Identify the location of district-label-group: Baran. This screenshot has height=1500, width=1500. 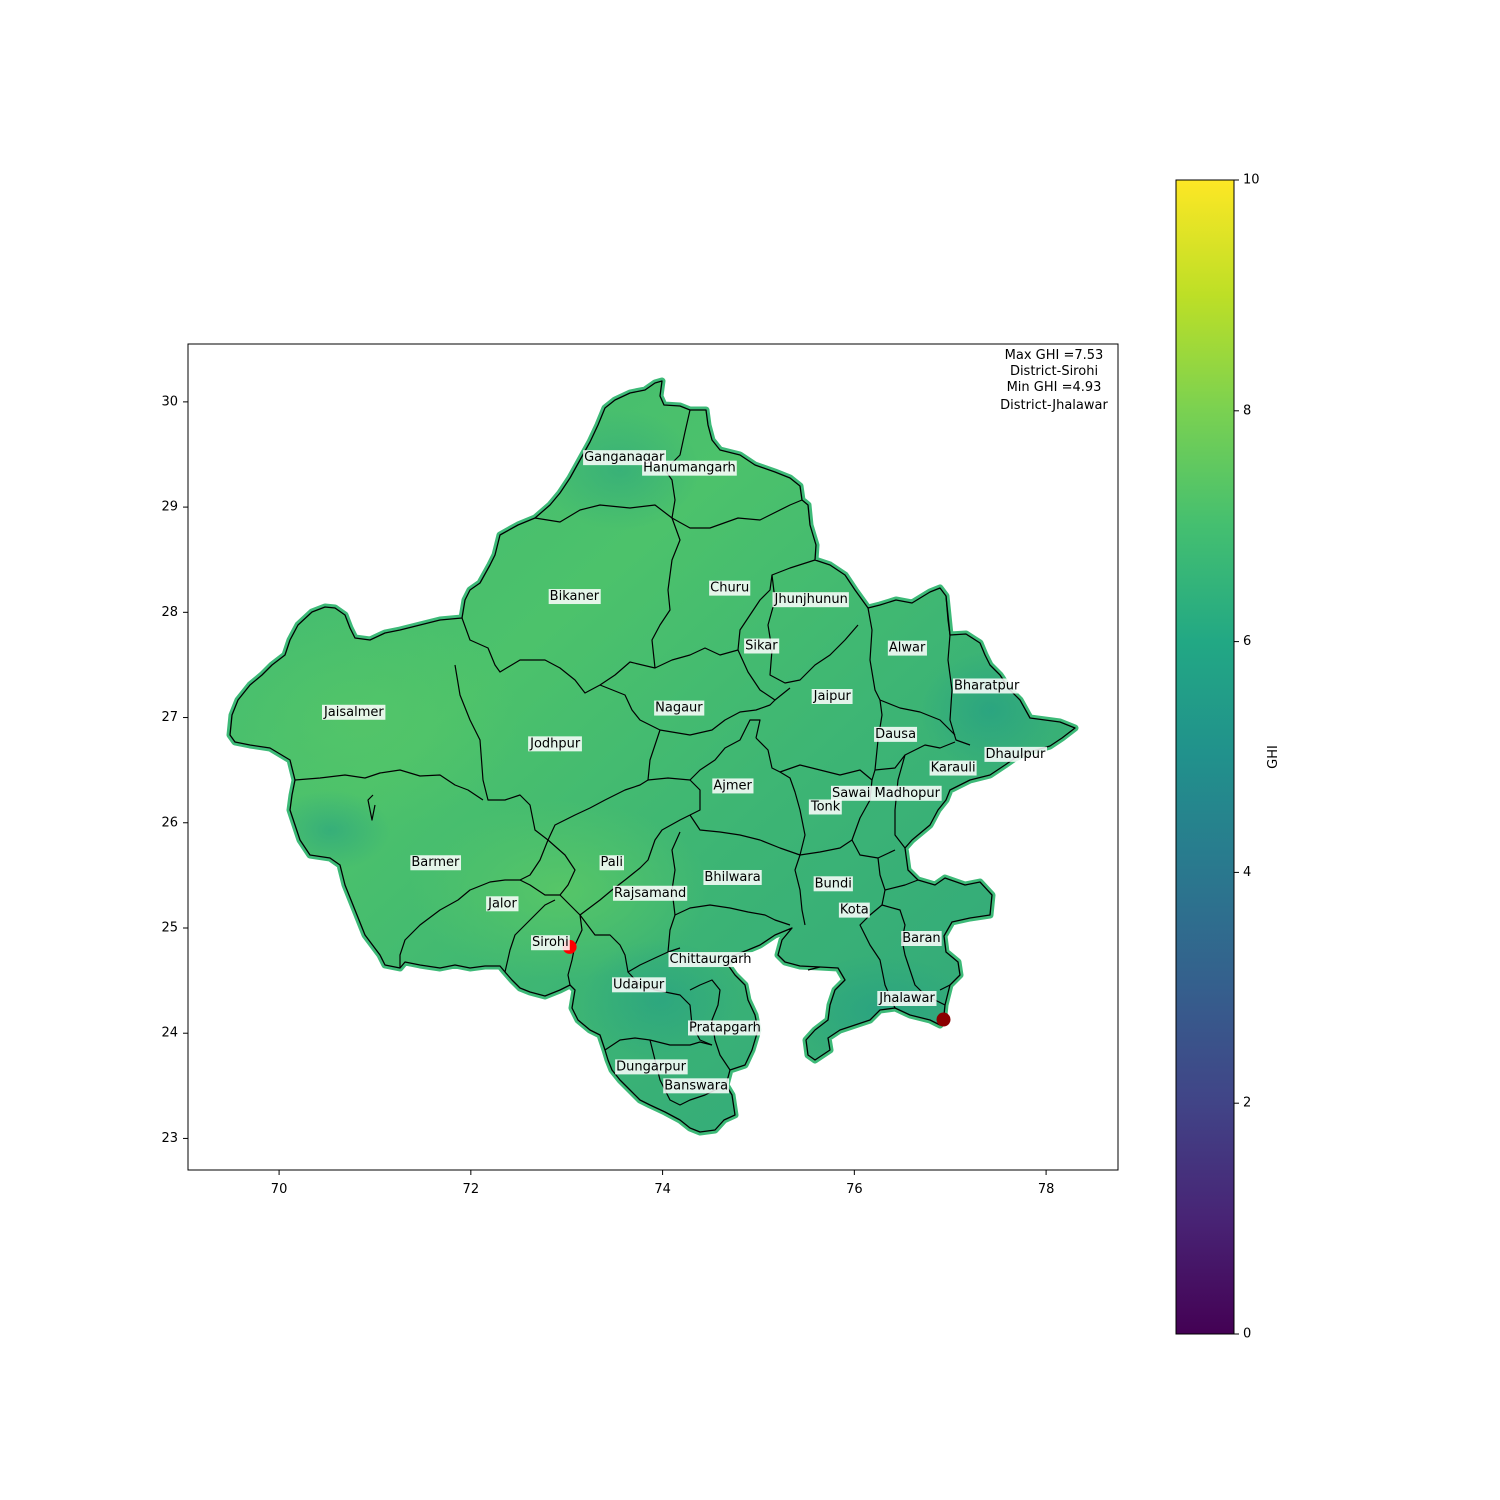
(921, 939).